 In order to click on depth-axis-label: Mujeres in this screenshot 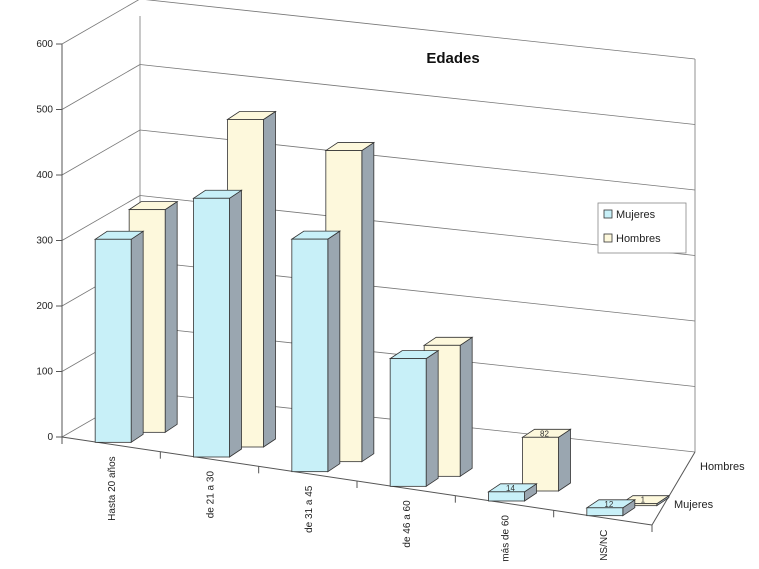, I will do `click(694, 505)`.